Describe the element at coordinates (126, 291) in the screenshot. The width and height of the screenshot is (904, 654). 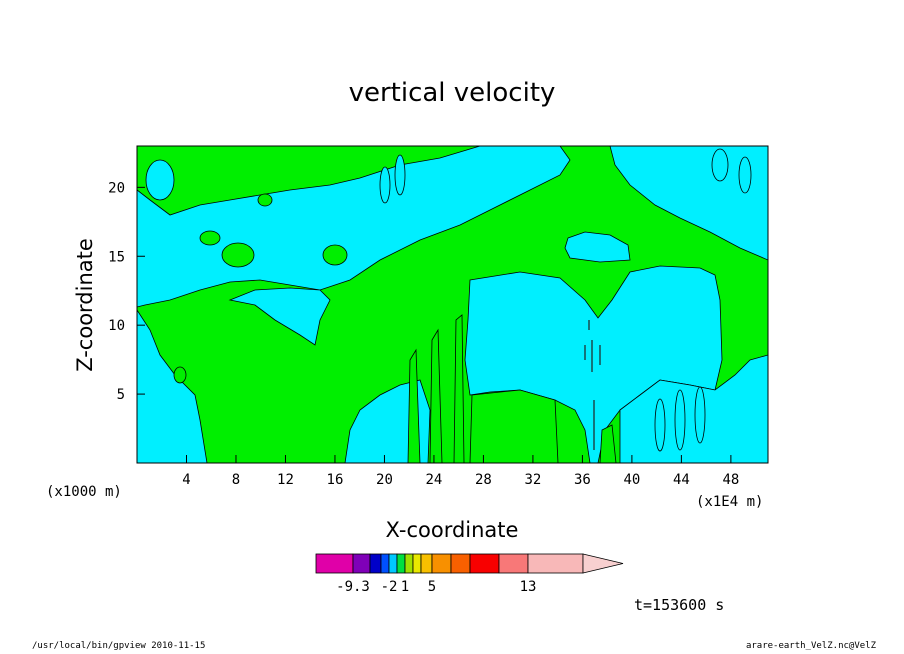
I see `y-axis: 5 10 15 20` at that location.